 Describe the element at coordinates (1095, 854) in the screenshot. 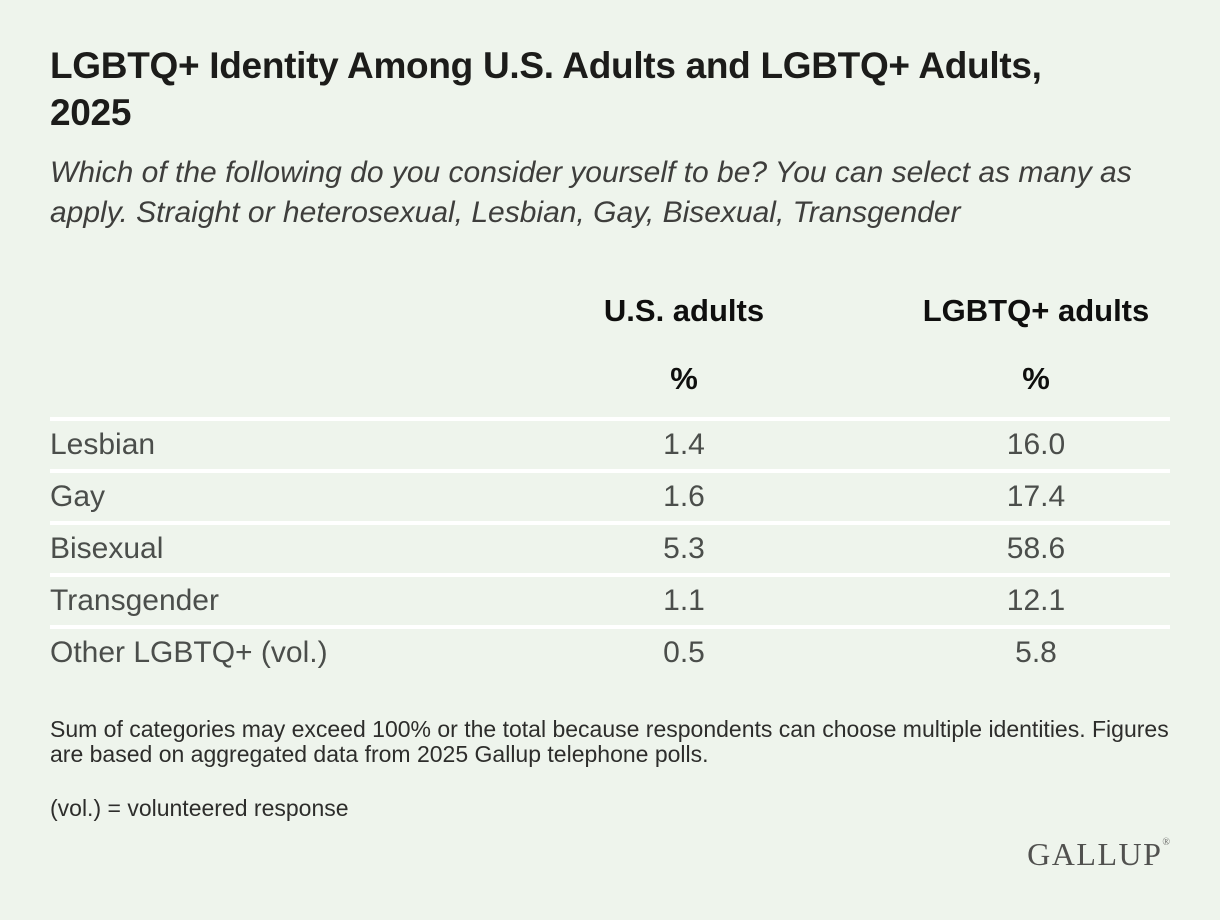

I see `gallup-logo-text: GALLUP` at that location.